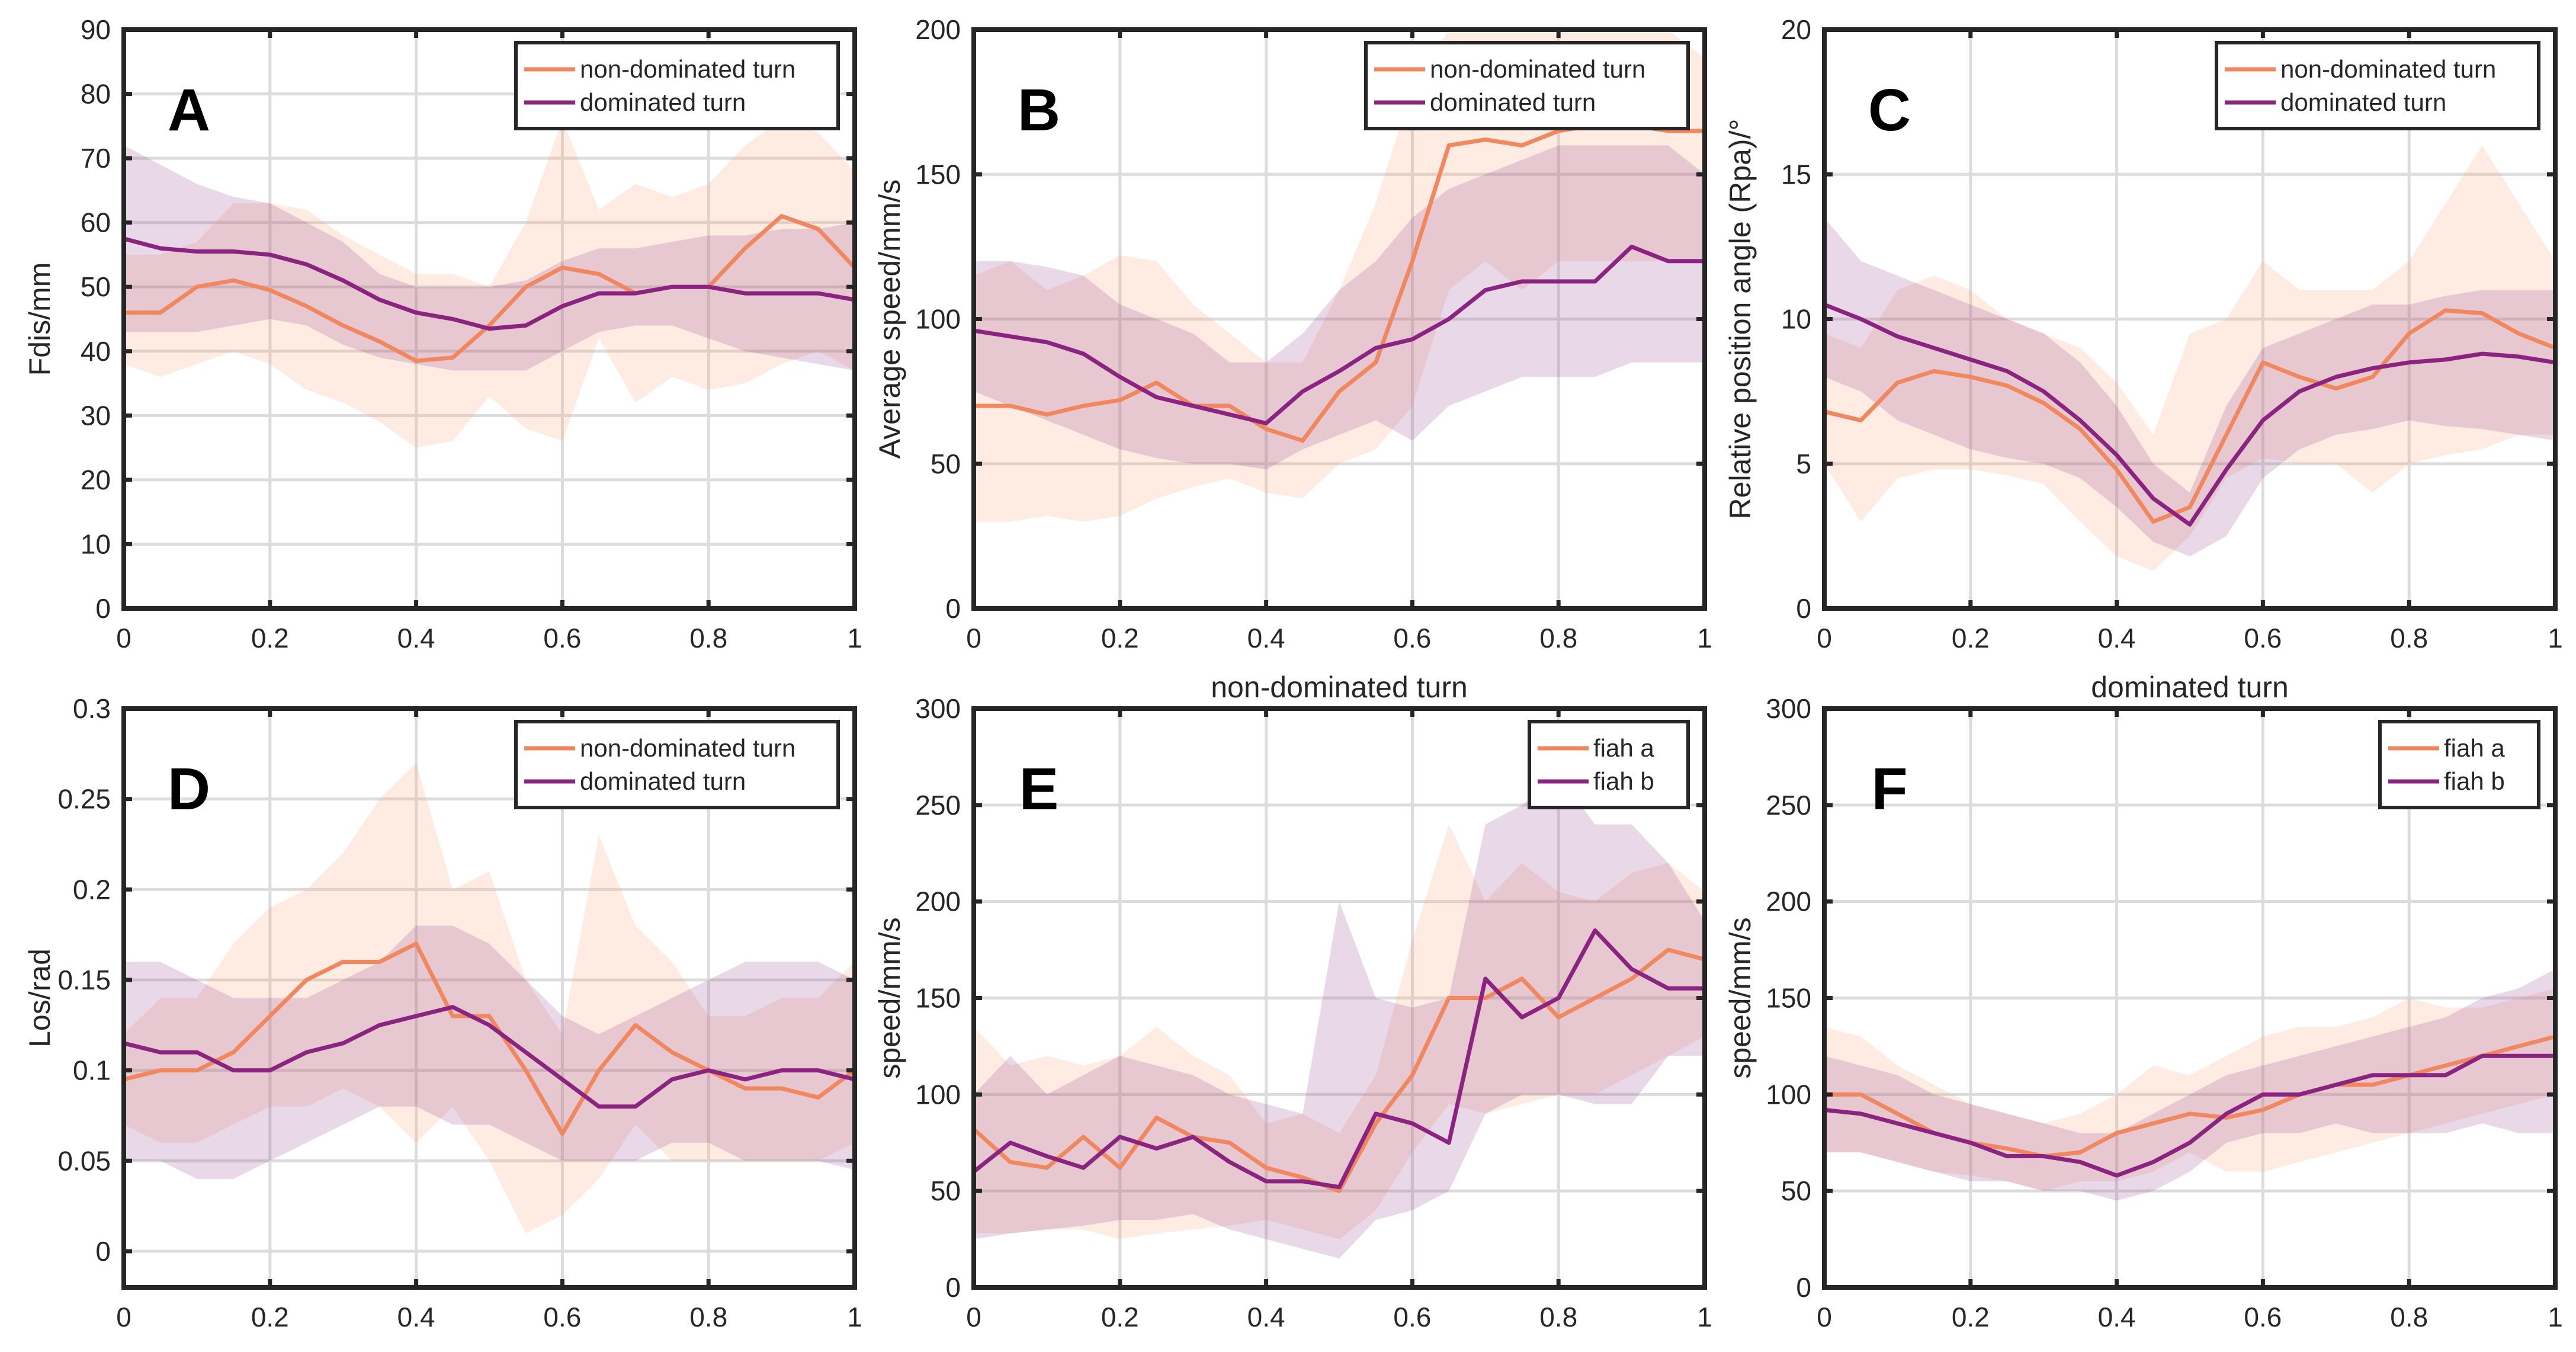 The width and height of the screenshot is (2576, 1352). Describe the element at coordinates (103, 609) in the screenshot. I see `y-tick-label: 0` at that location.